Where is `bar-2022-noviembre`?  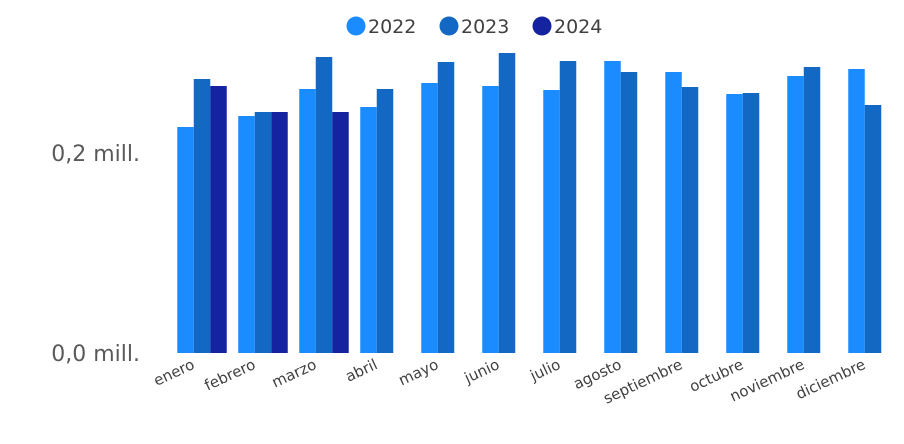
bar-2022-noviembre is located at coordinates (795, 214).